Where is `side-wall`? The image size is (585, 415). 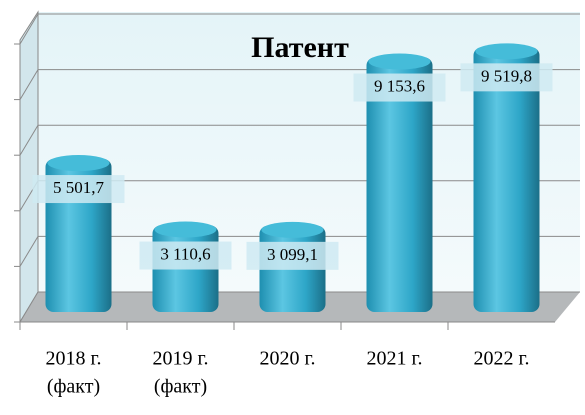 side-wall is located at coordinates (29, 167).